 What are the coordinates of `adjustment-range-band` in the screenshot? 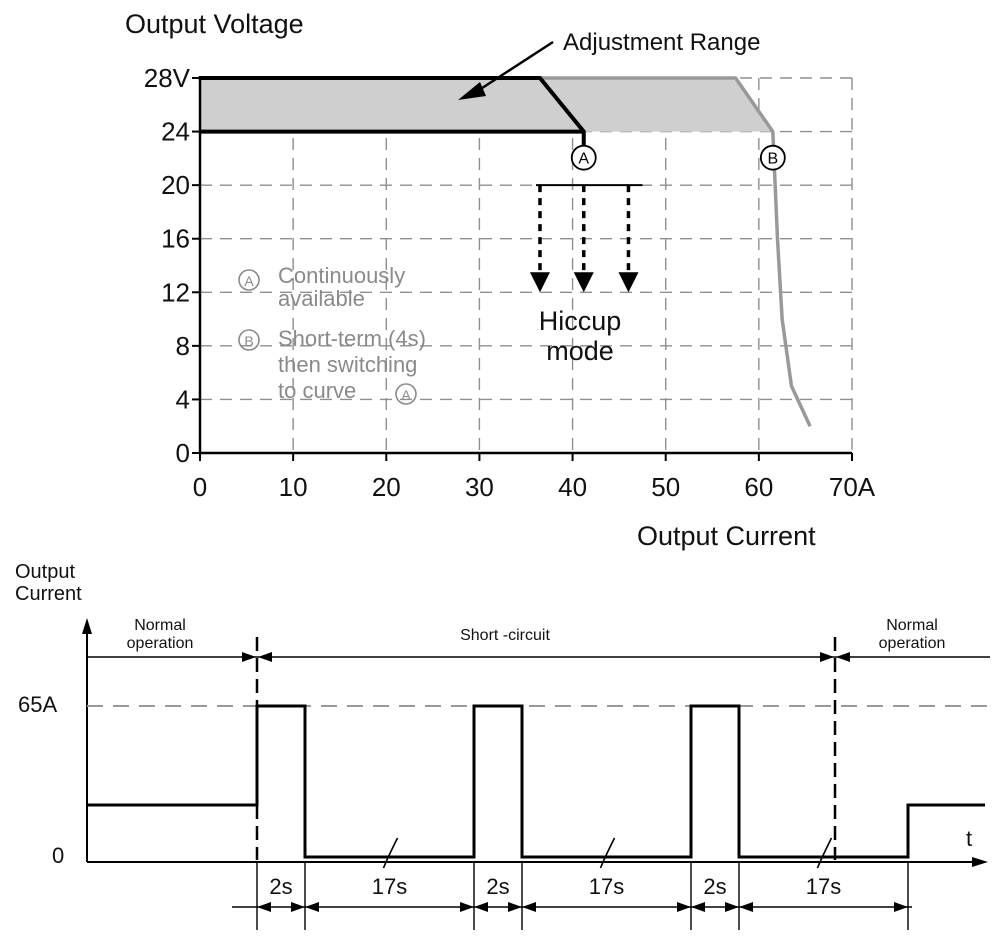 It's located at (486, 105).